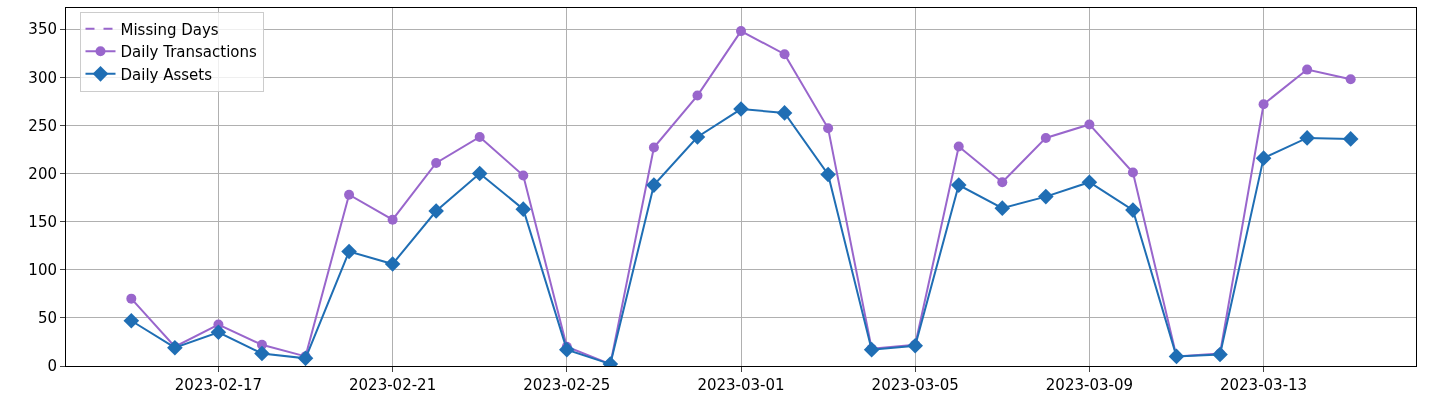 The height and width of the screenshot is (407, 1435). I want to click on x-tick-label: 2023-02-21, so click(393, 385).